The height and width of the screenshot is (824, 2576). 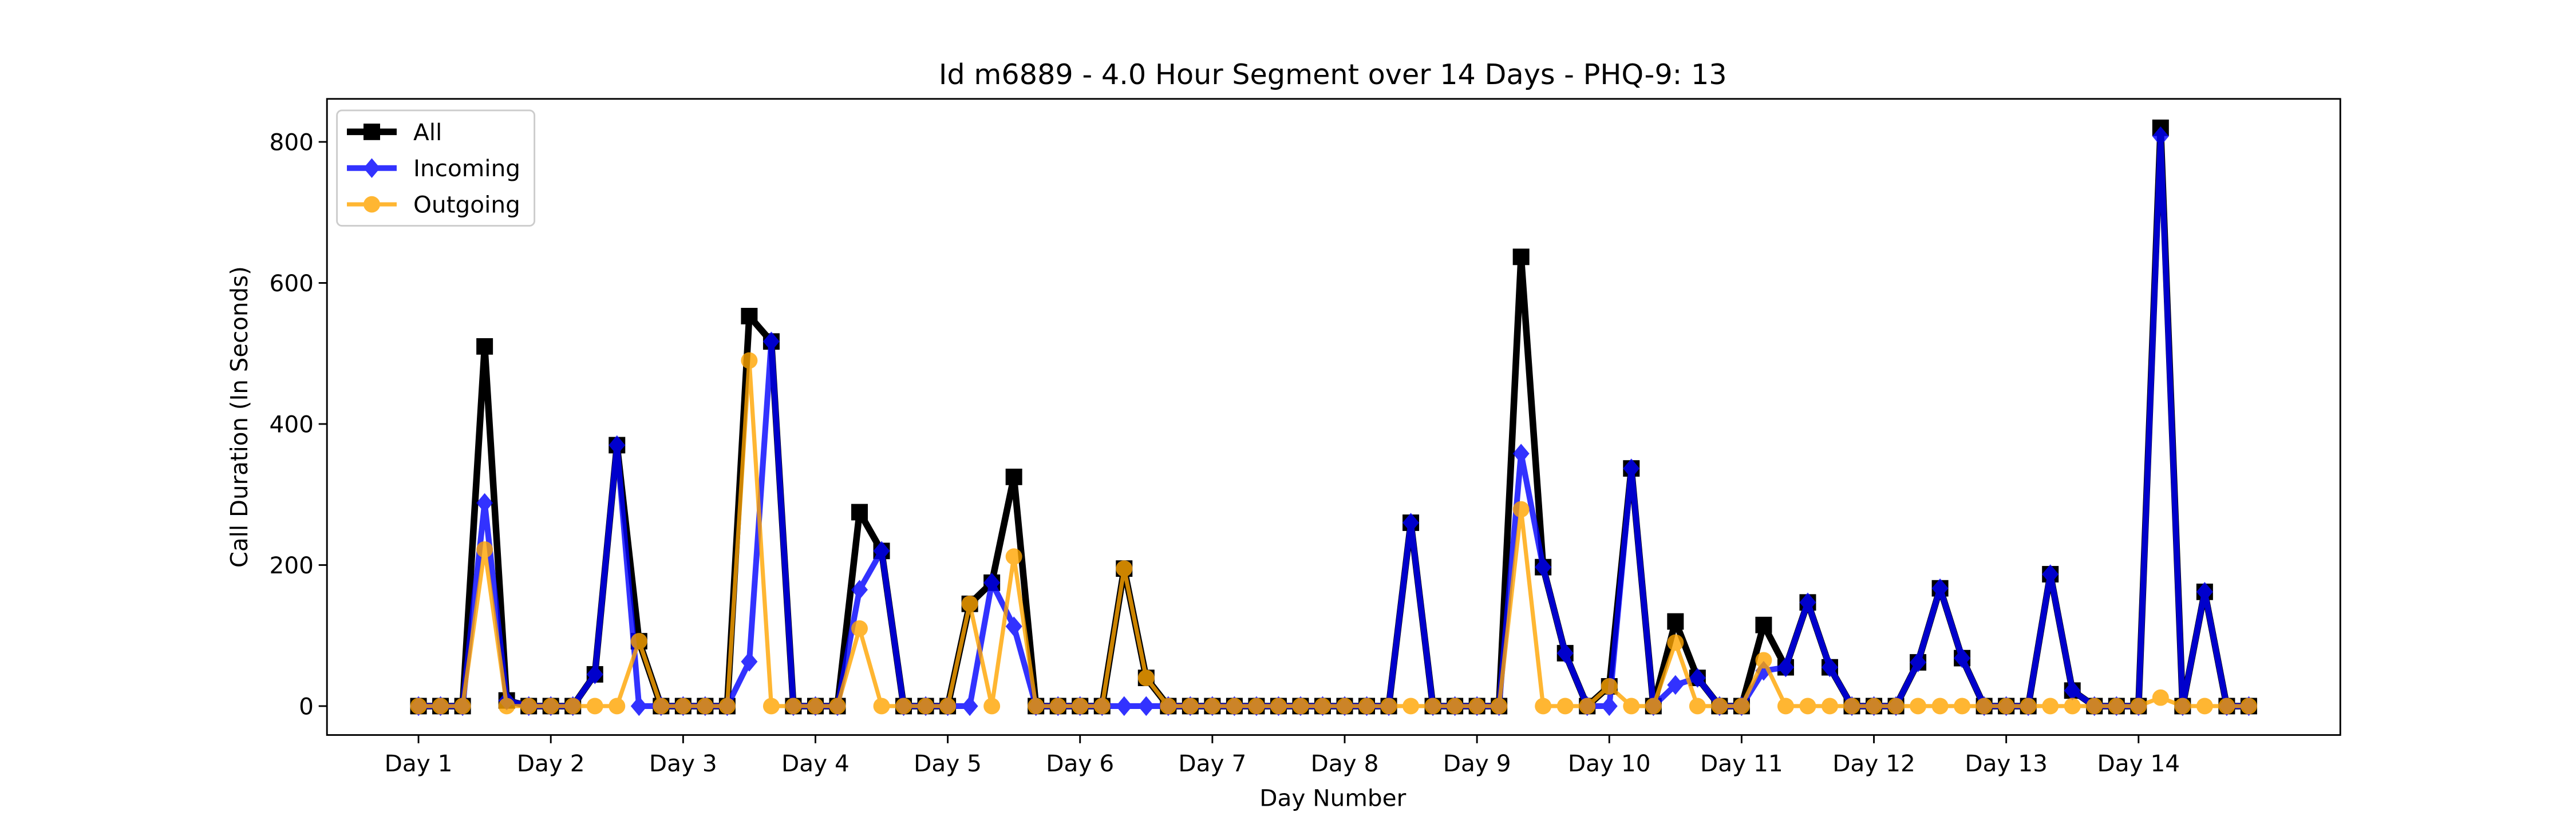 I want to click on legend: All Incoming Outgoing, so click(x=436, y=168).